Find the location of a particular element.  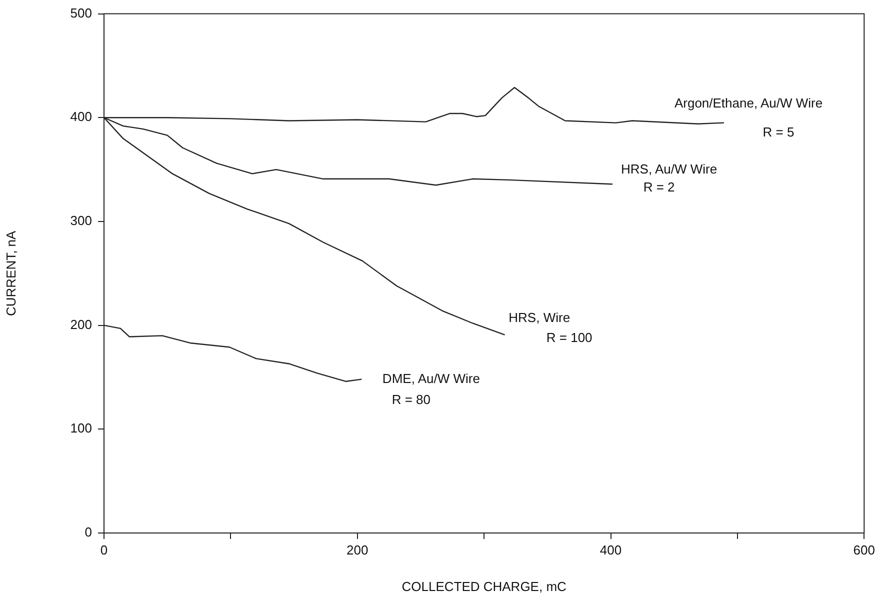

series-label: HRS, Wire is located at coordinates (539, 318).